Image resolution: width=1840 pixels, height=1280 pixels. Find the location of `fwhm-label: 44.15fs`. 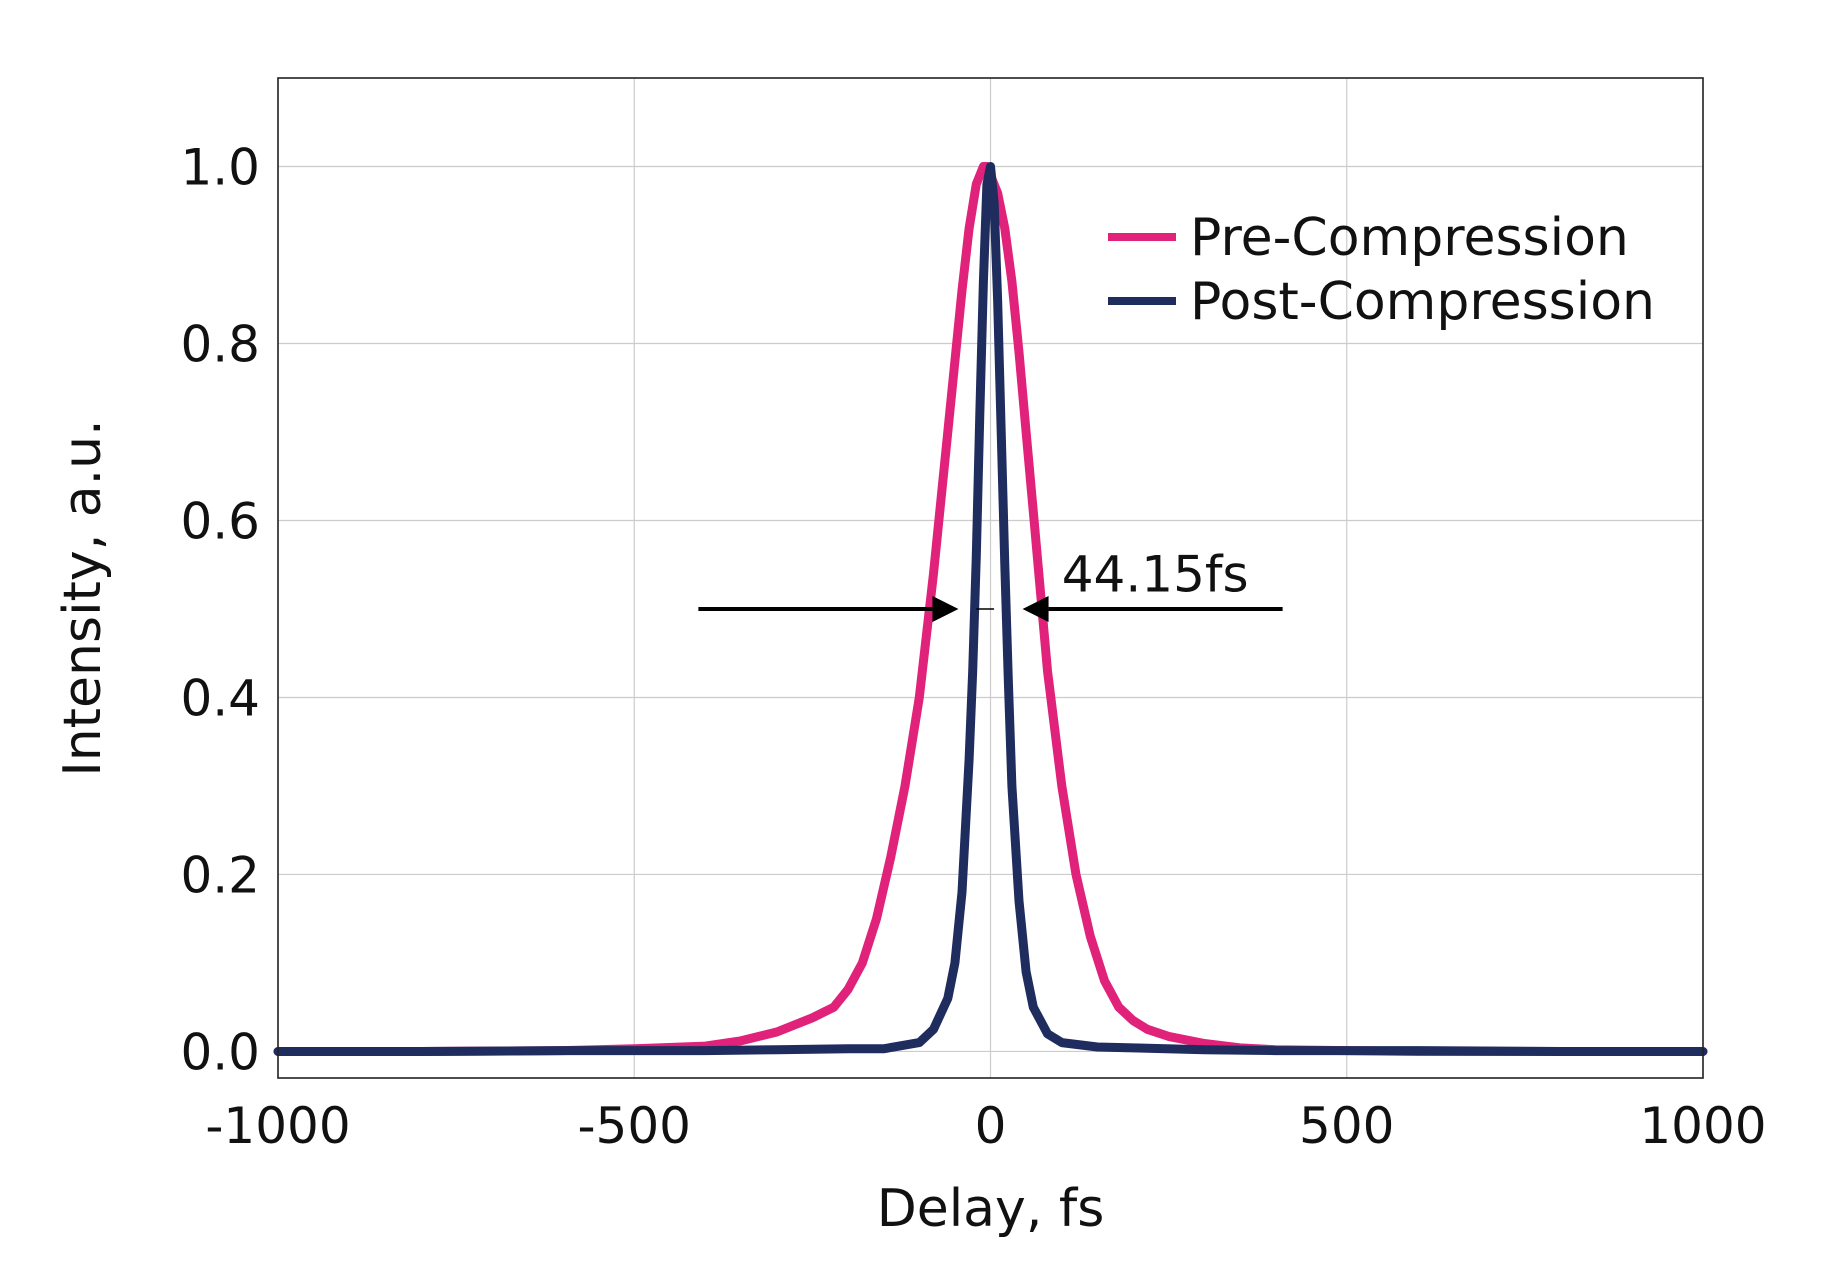

fwhm-label: 44.15fs is located at coordinates (1155, 575).